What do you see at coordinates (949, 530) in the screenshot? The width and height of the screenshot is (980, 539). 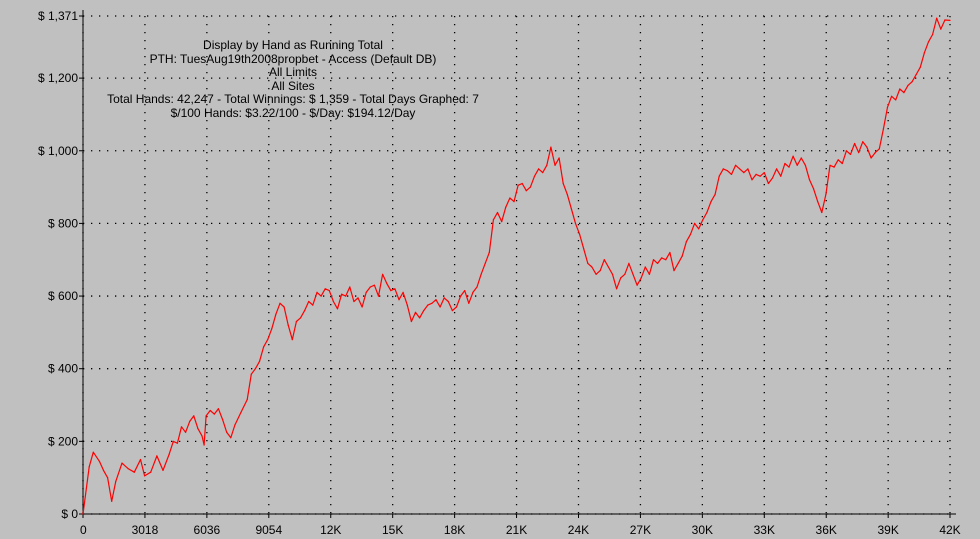 I see `x-tick-label: 42K` at bounding box center [949, 530].